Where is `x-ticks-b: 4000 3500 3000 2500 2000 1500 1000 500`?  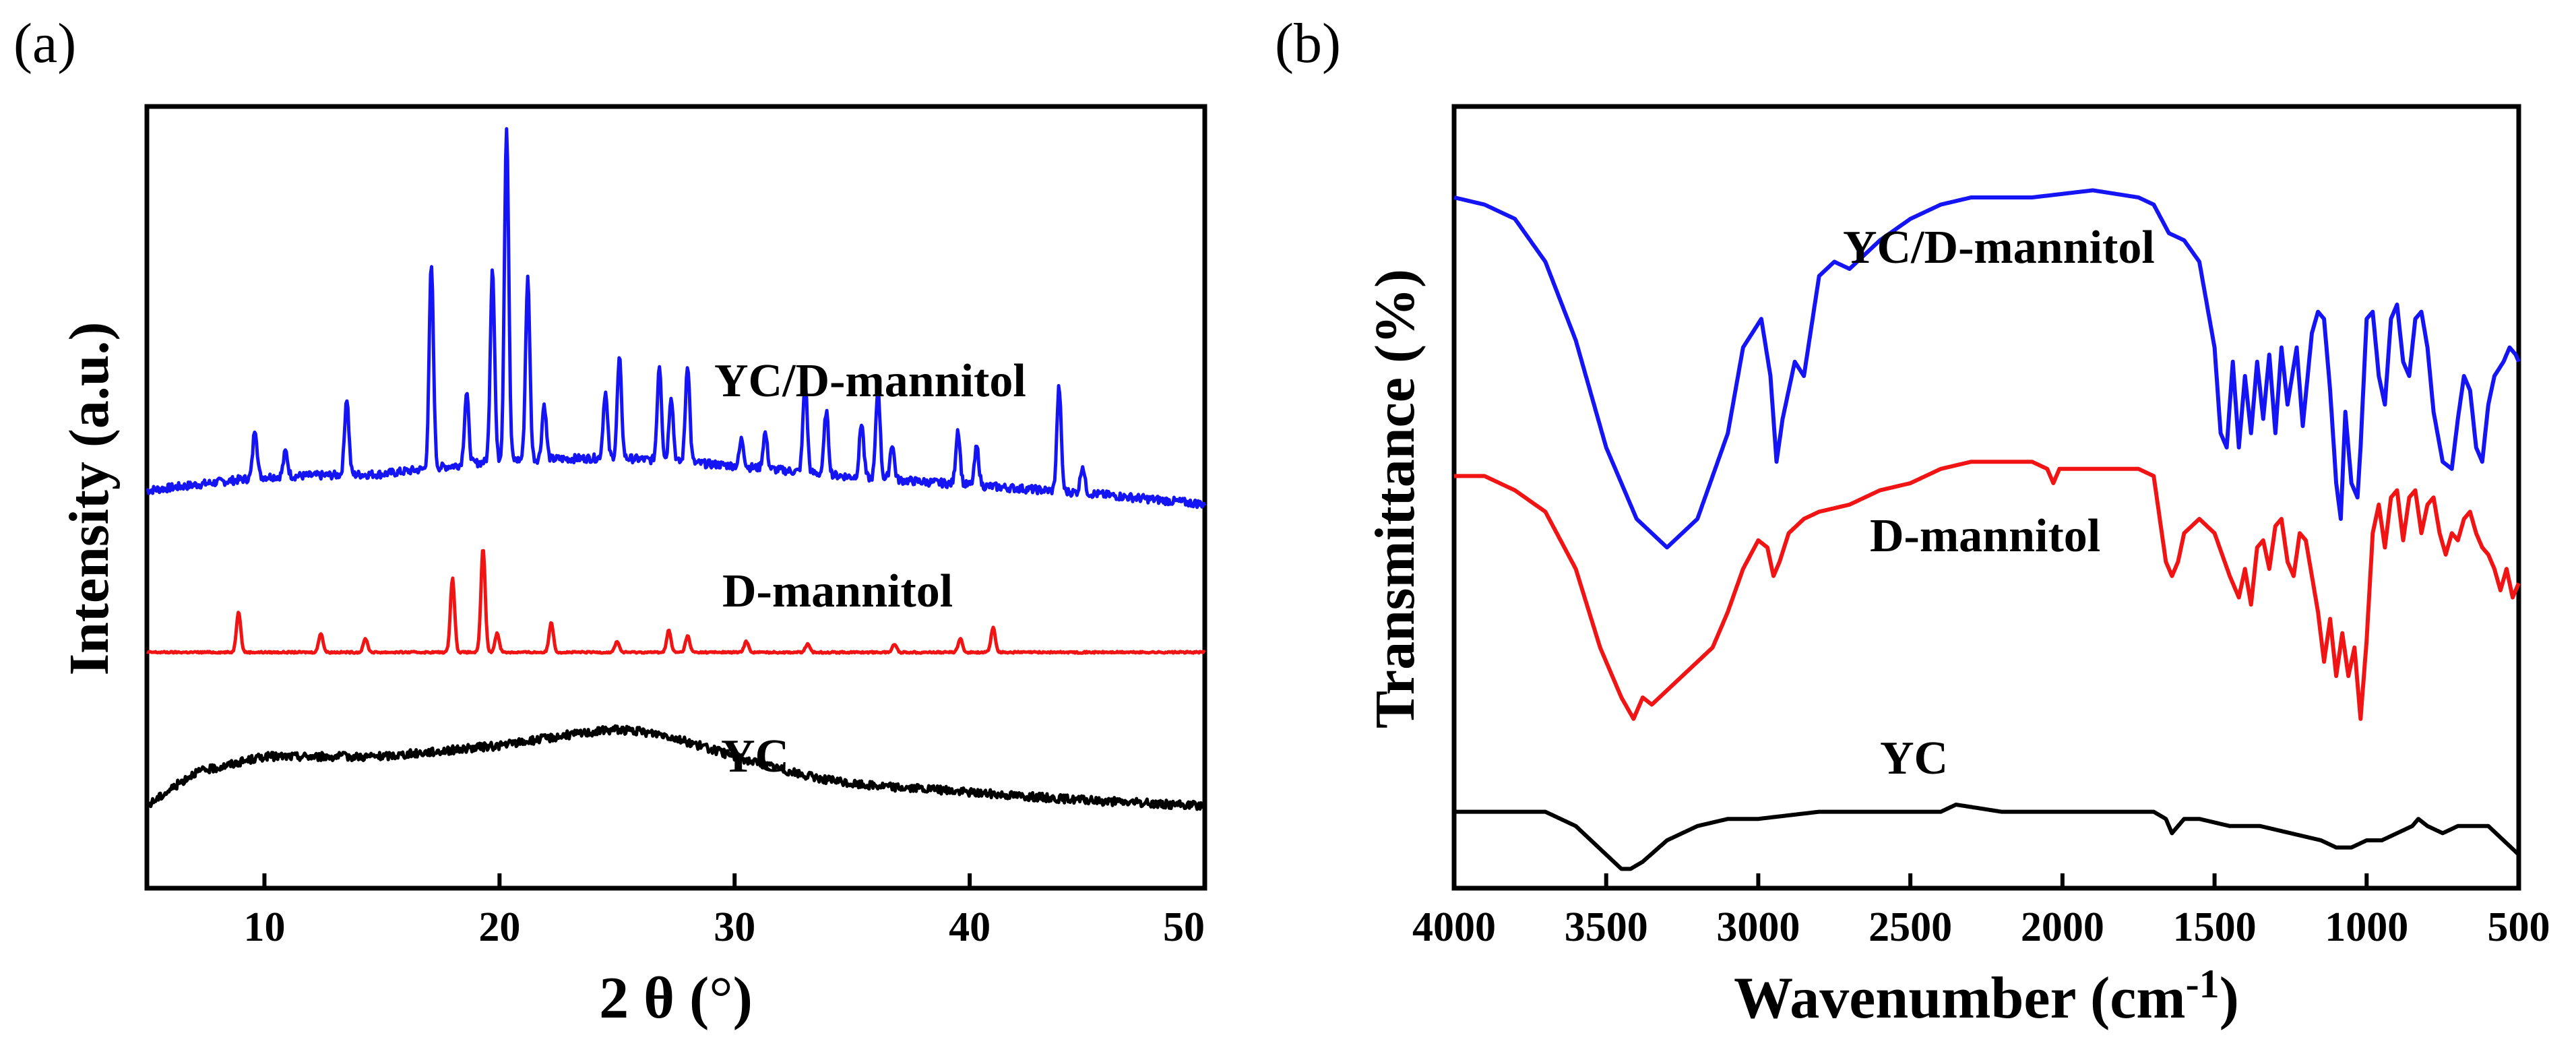
x-ticks-b: 4000 3500 3000 2500 2000 1500 1000 500 is located at coordinates (1981, 911).